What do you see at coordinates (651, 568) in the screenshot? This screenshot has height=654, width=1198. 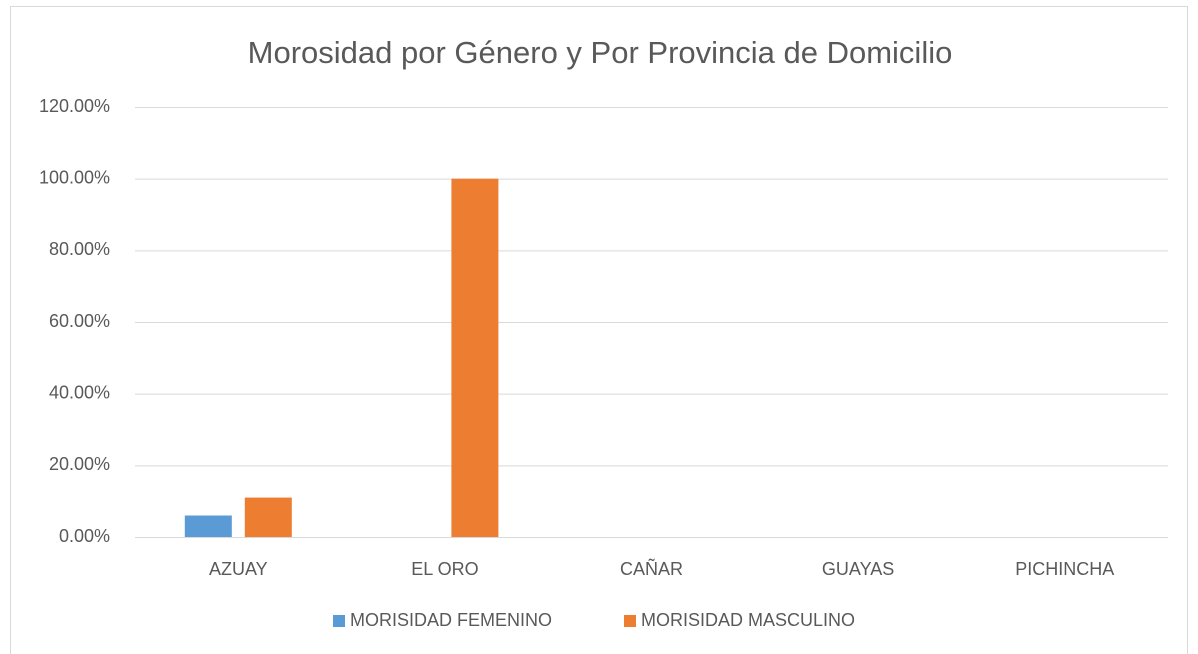 I see `x-tick-label: CAÑAR` at bounding box center [651, 568].